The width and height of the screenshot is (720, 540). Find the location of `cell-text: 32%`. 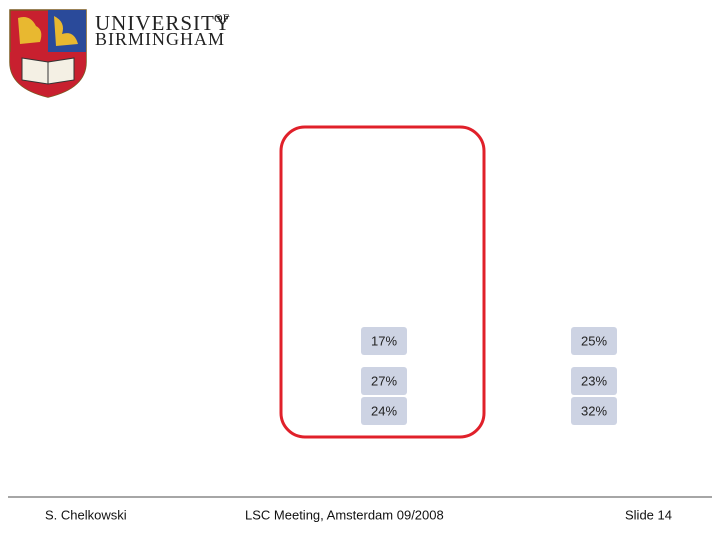

cell-text: 32% is located at coordinates (594, 410).